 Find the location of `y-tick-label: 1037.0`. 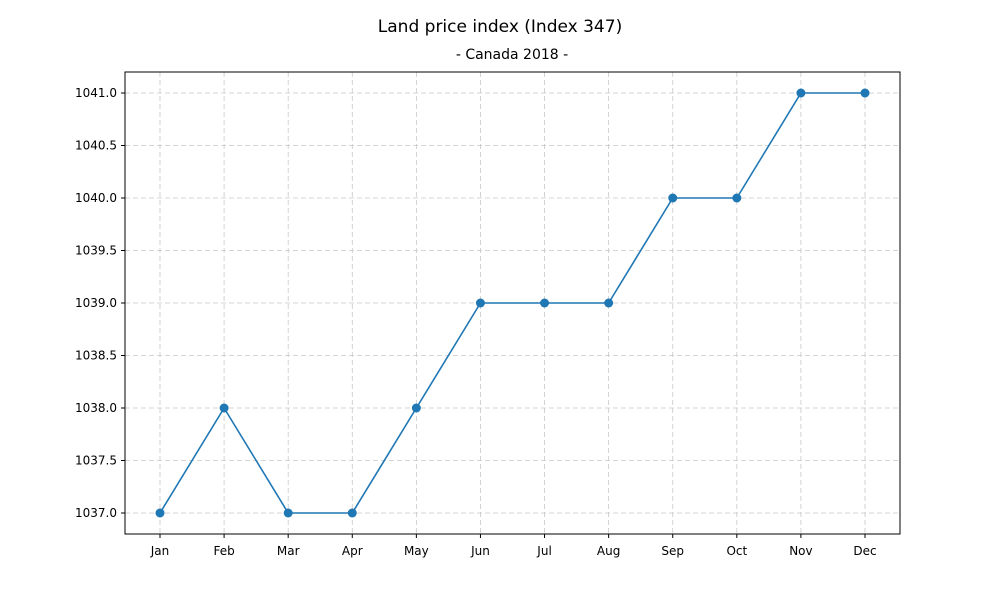

y-tick-label: 1037.0 is located at coordinates (96, 513).